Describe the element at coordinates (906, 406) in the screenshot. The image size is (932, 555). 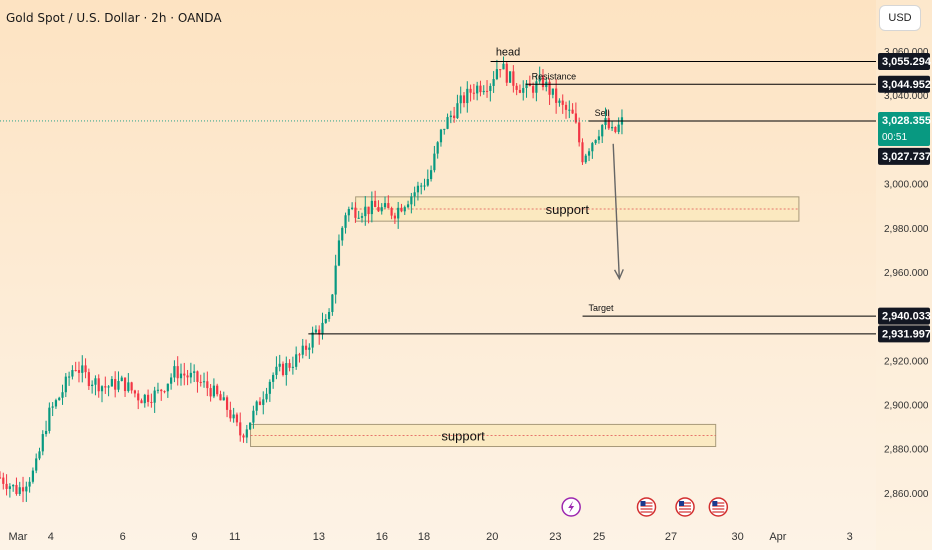
I see `price-axis-tick: 2,900.000` at that location.